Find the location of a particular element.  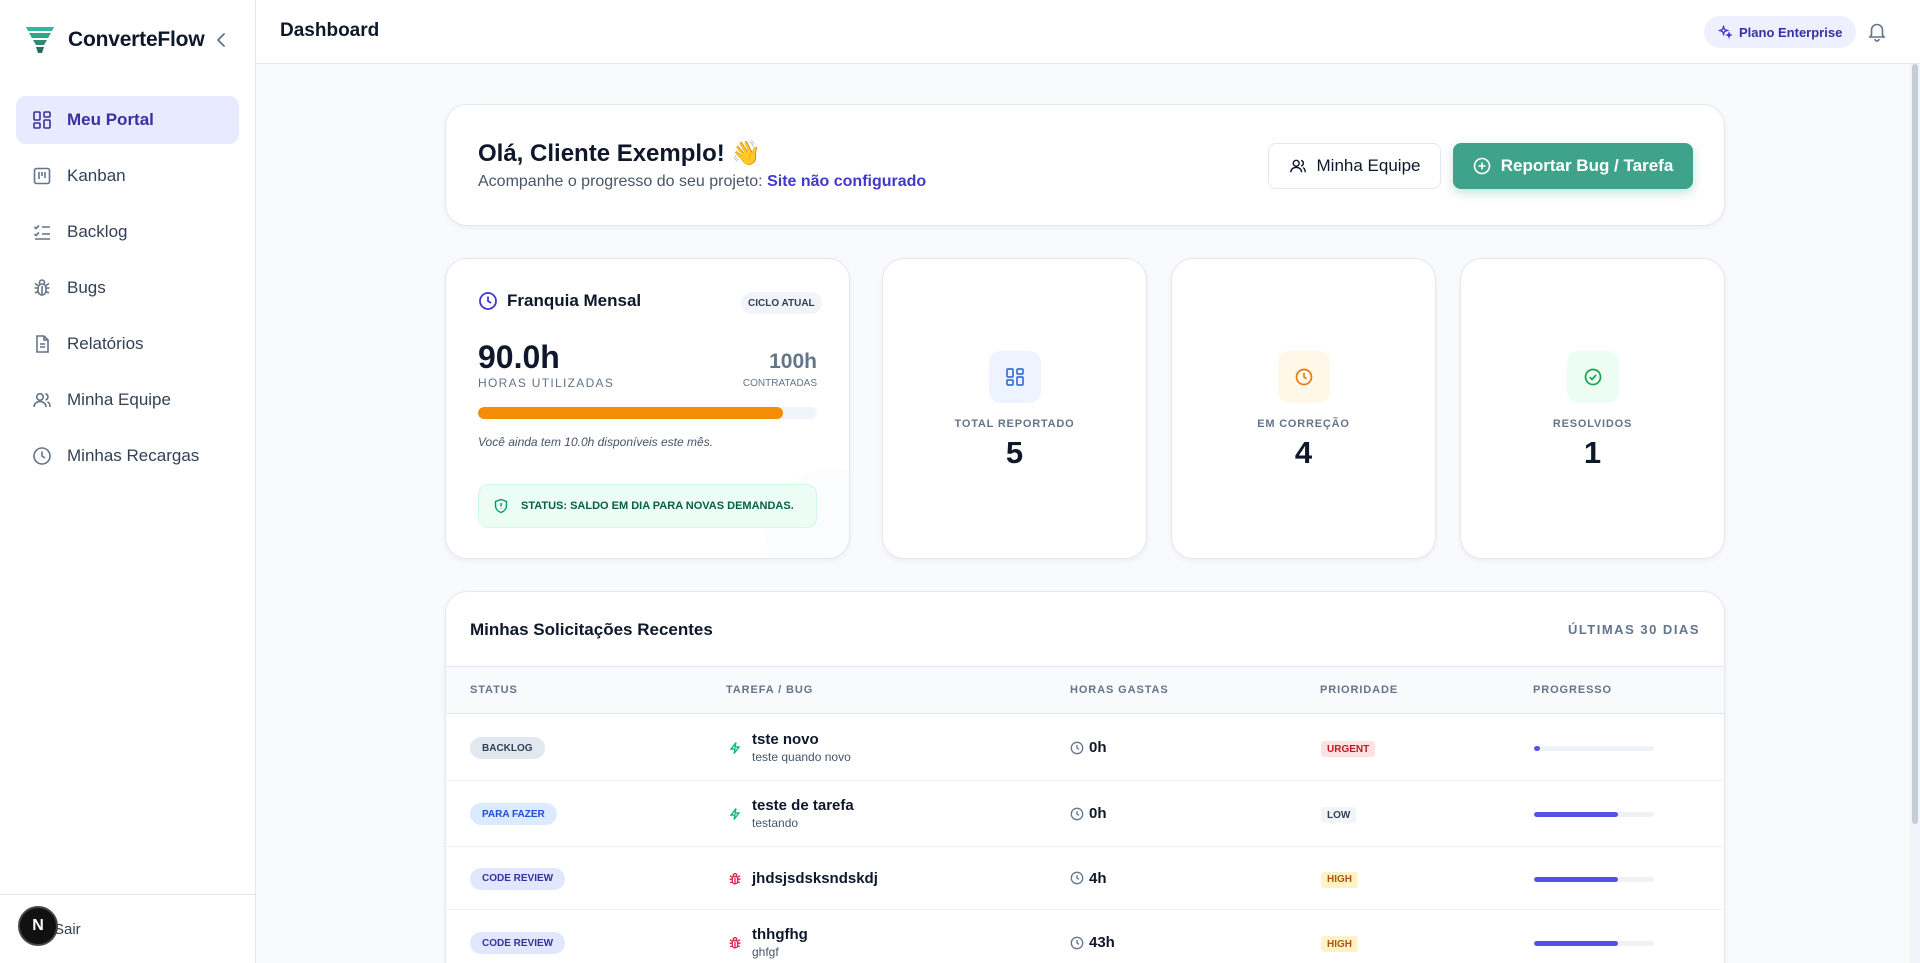

table-row: CODE REVIEW thhgfhg ghfgf 43h HIGH is located at coordinates (1085, 936).